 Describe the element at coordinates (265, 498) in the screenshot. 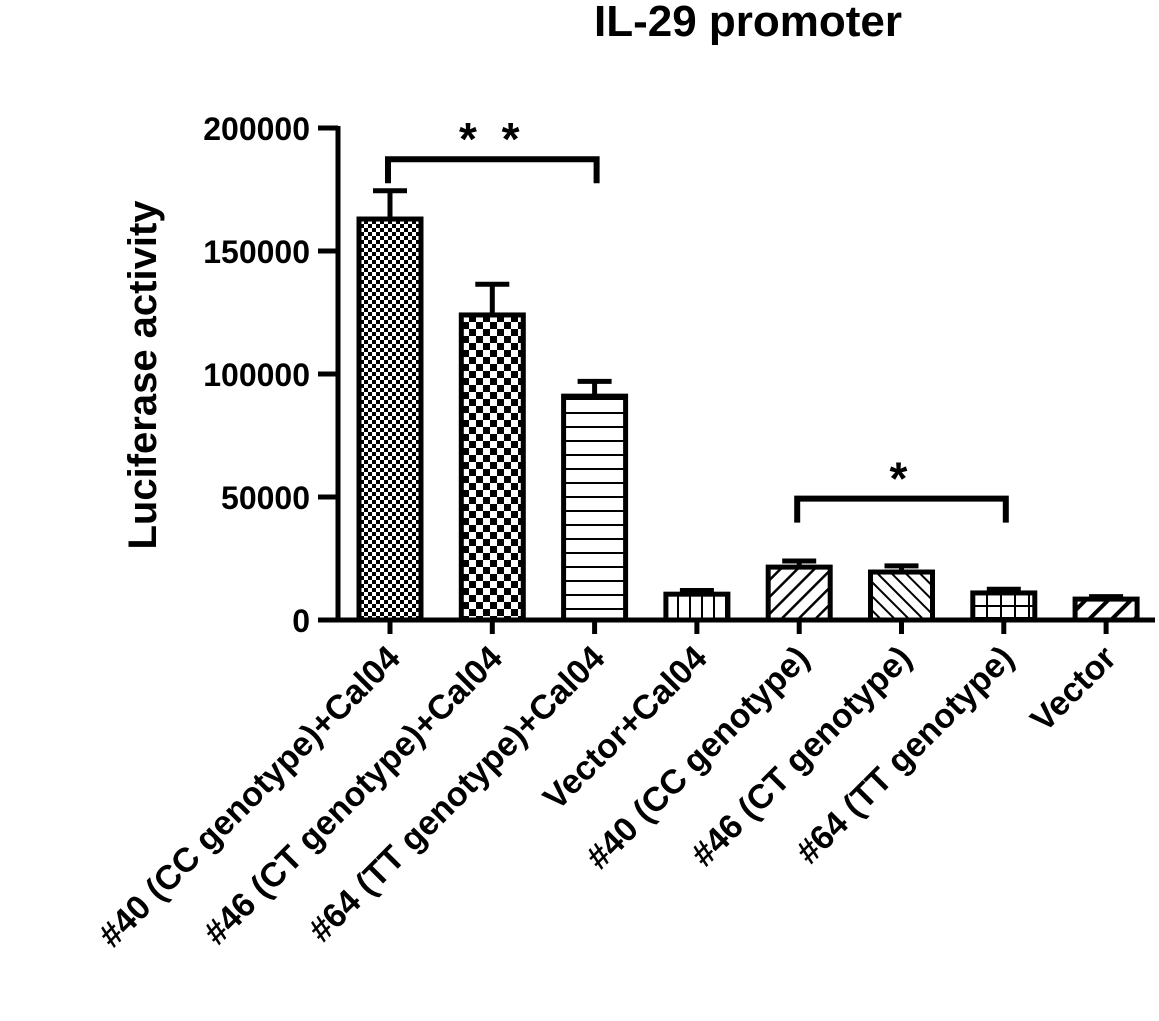

I see `y-tick-label: 50000` at that location.